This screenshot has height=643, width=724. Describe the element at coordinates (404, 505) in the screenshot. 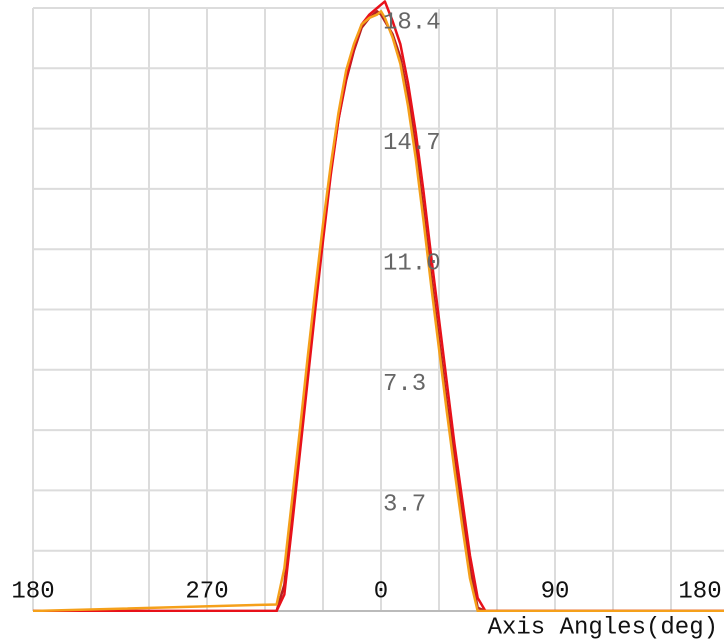

I see `y-tick-label: 3.7` at that location.